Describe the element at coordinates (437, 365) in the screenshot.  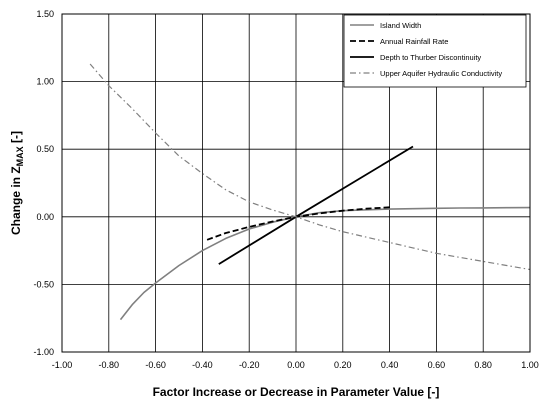
I see `x-tick-label: 0.60` at that location.